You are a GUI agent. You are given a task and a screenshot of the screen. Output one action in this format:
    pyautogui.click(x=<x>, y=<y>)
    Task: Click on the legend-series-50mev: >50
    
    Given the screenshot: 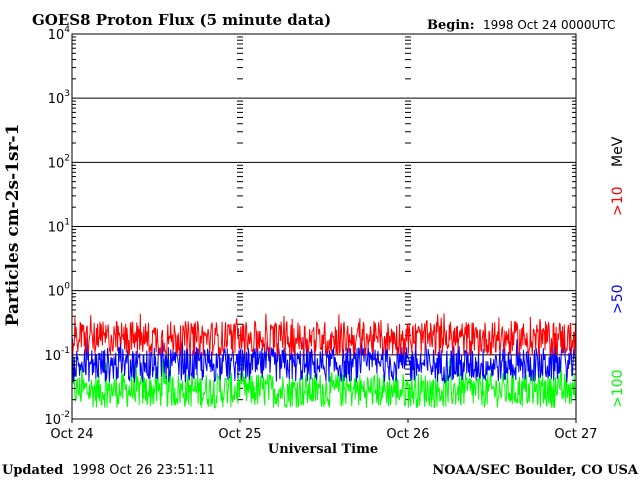 What is the action you would take?
    pyautogui.click(x=618, y=299)
    